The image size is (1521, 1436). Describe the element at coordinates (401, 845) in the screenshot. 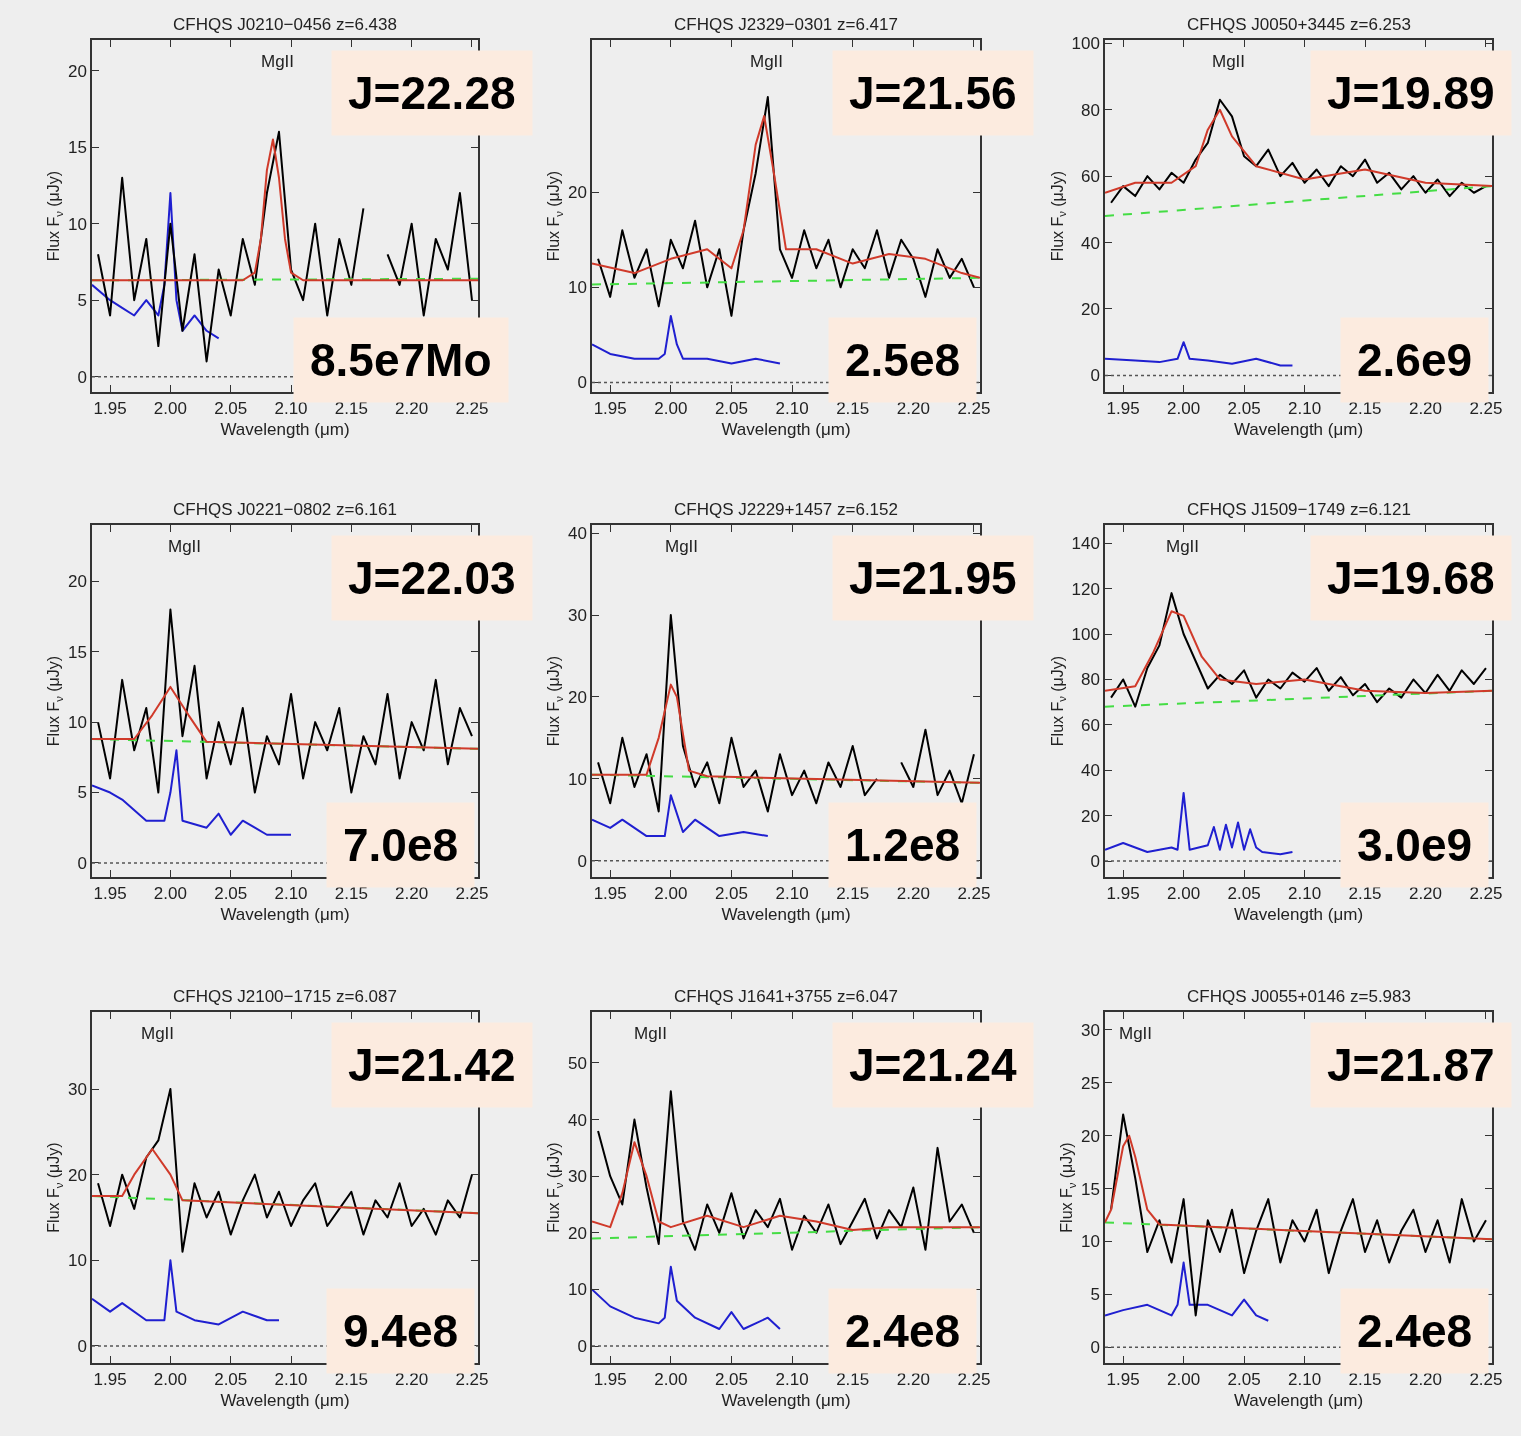

I see `annotation: 7.0e8` at that location.